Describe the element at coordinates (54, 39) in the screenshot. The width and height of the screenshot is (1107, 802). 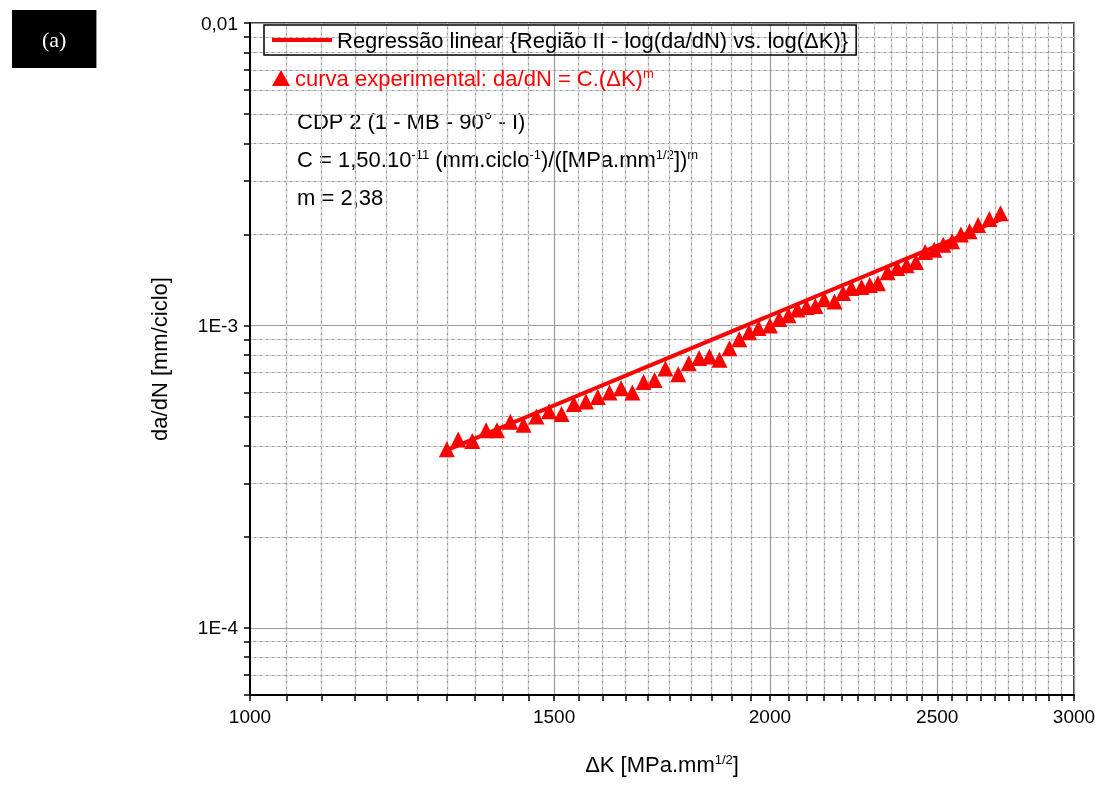
I see `text: (a)` at that location.